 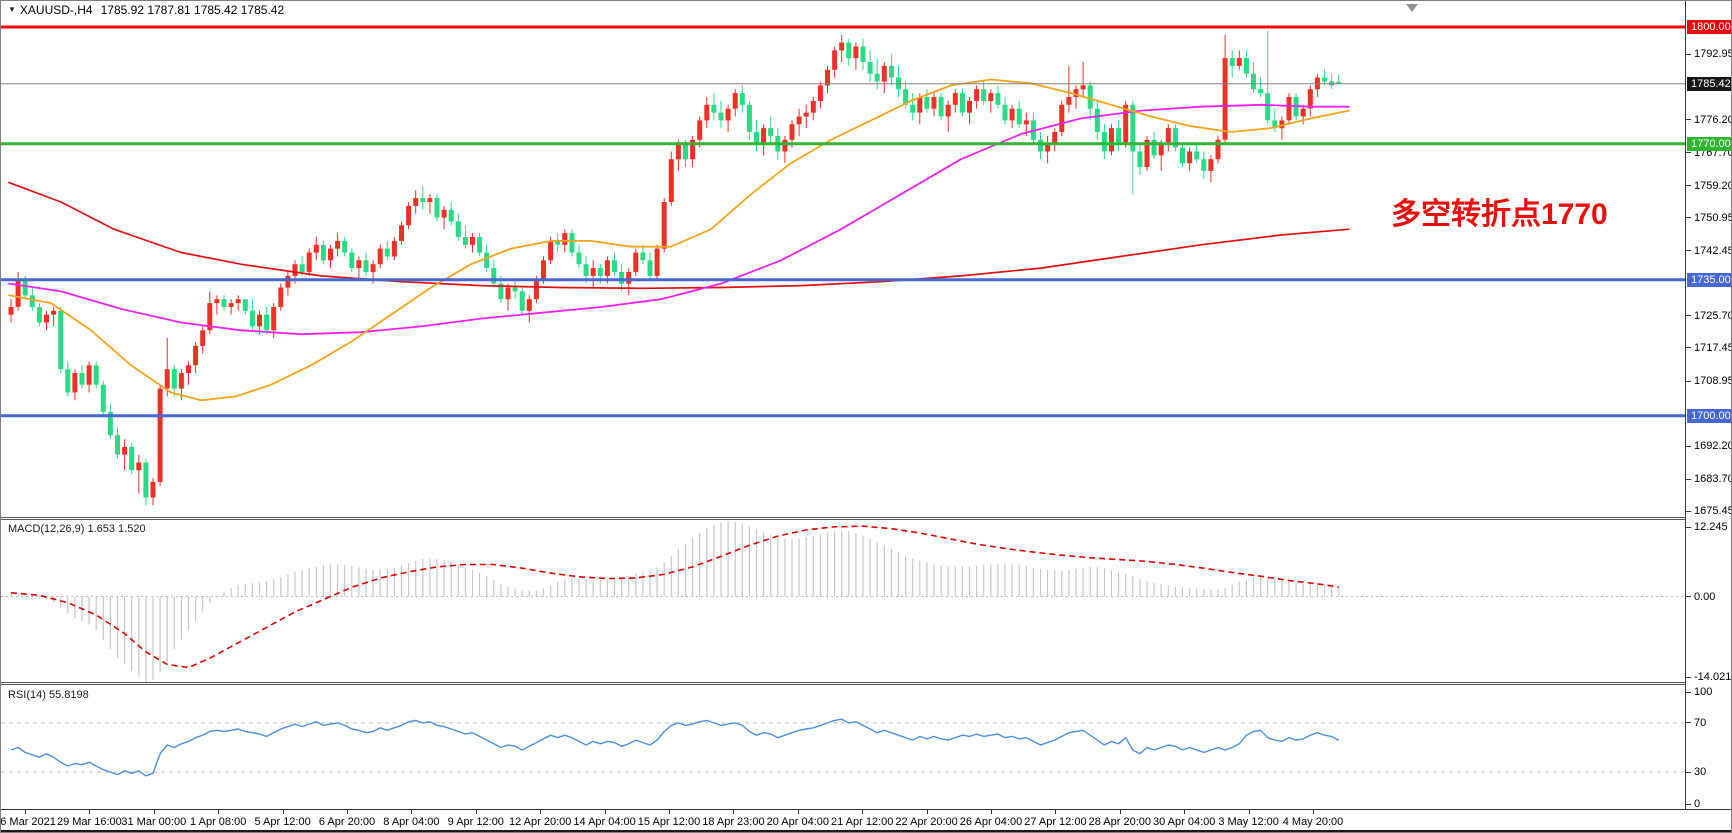 What do you see at coordinates (282, 822) in the screenshot?
I see `time-tick-label: 5 Apr 12:00` at bounding box center [282, 822].